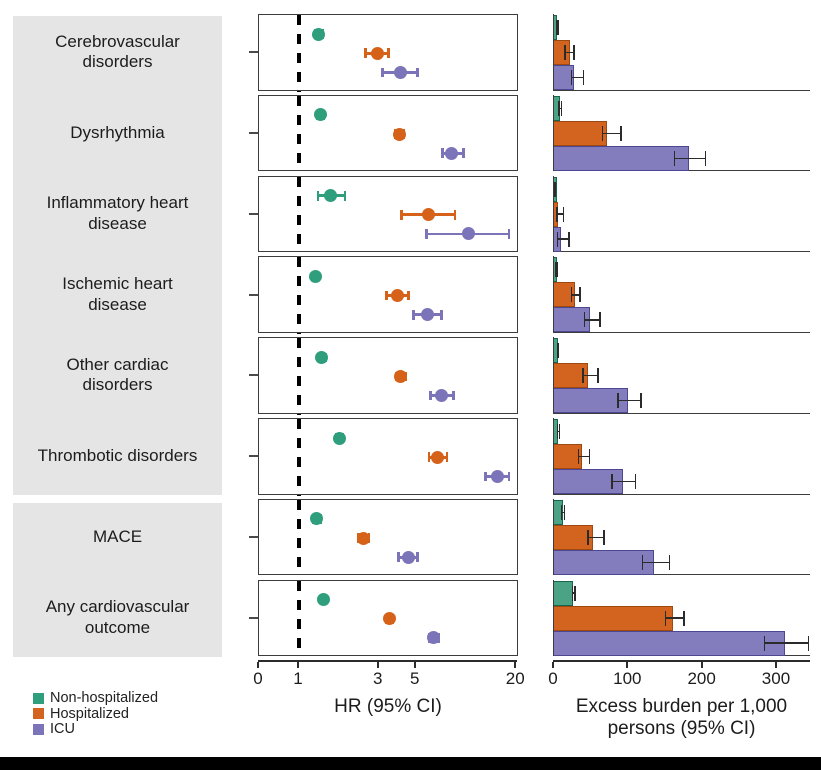 This screenshot has height=770, width=821. I want to click on outcome-label-text: Inflammatory heart disease, so click(117, 213).